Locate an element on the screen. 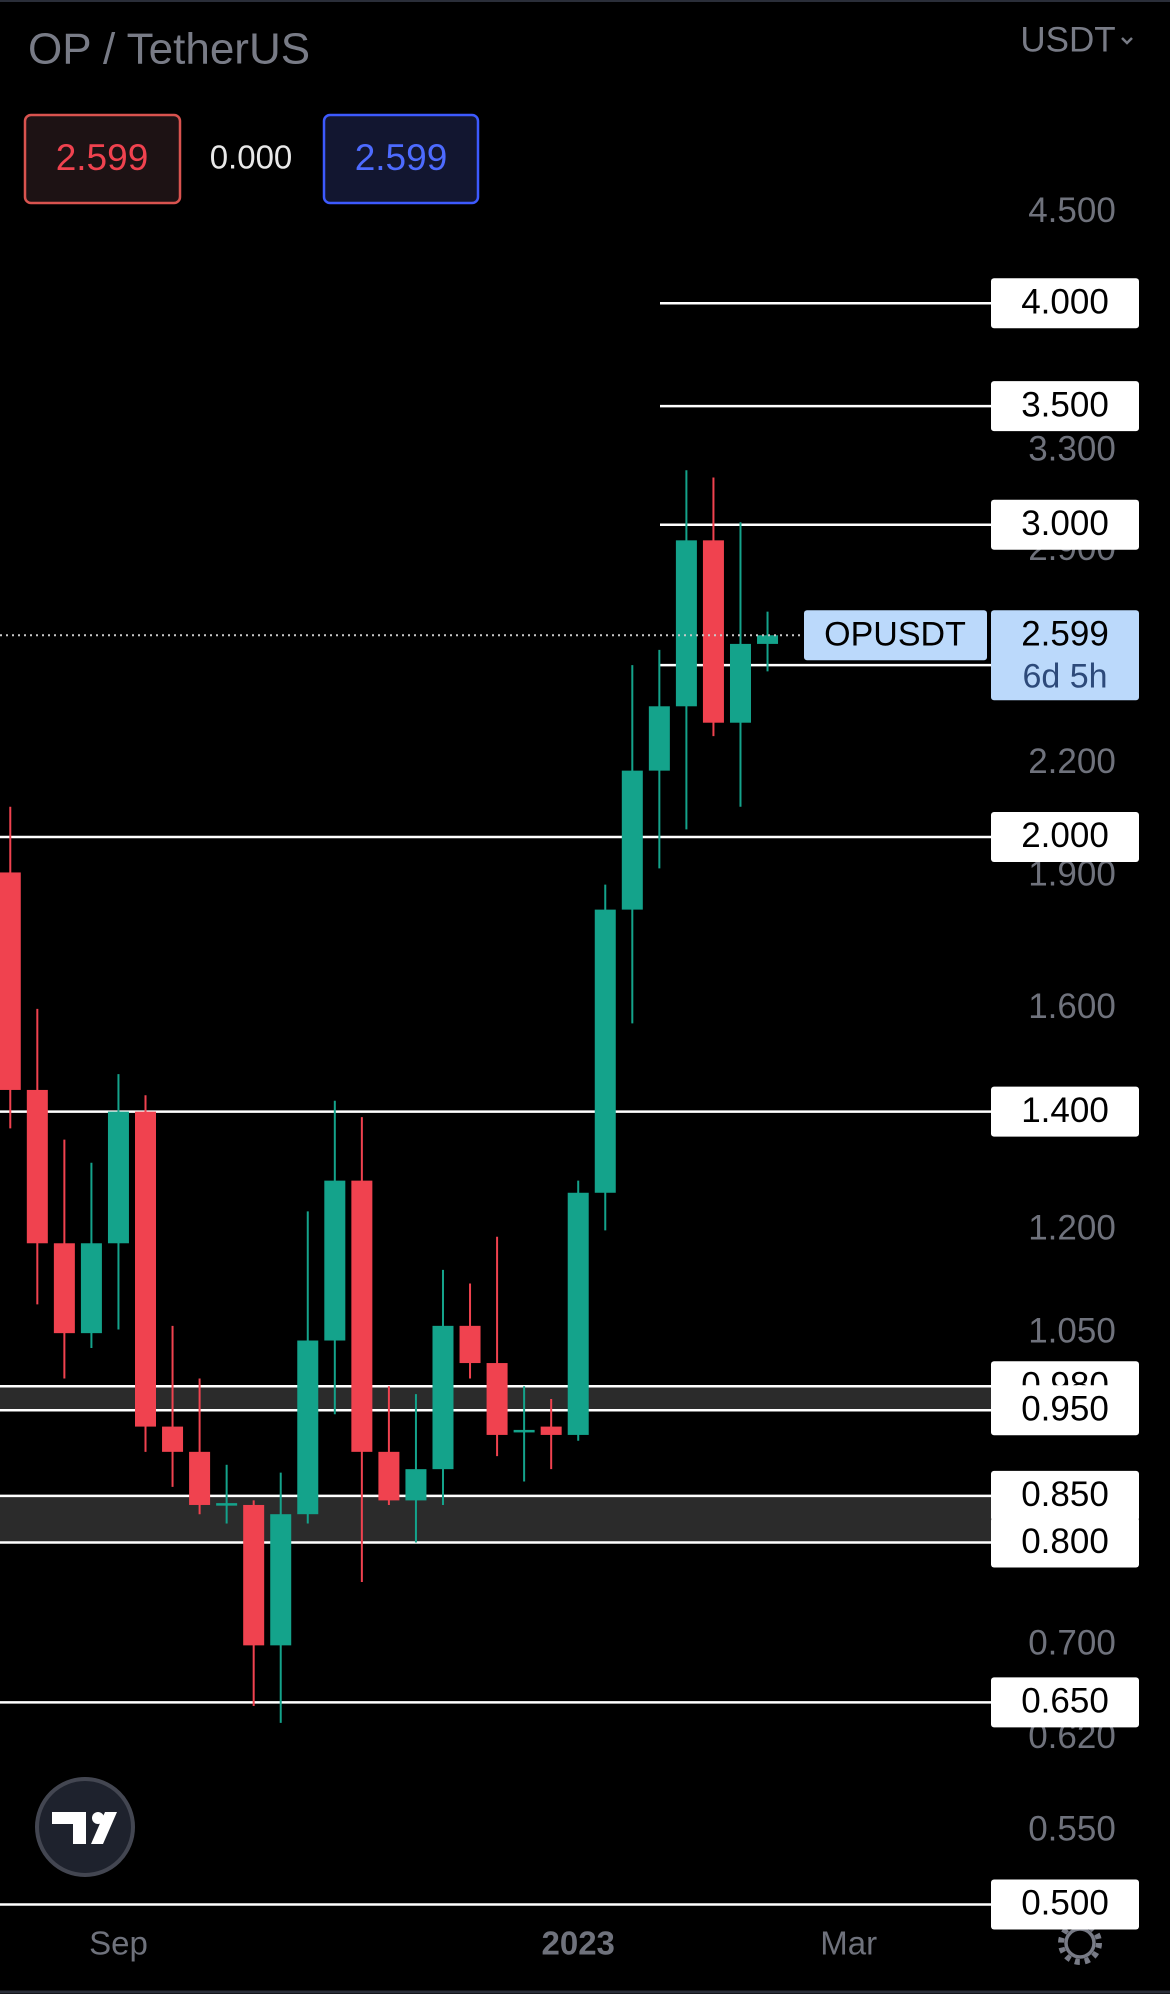  tradingview-logo is located at coordinates (85, 1827).